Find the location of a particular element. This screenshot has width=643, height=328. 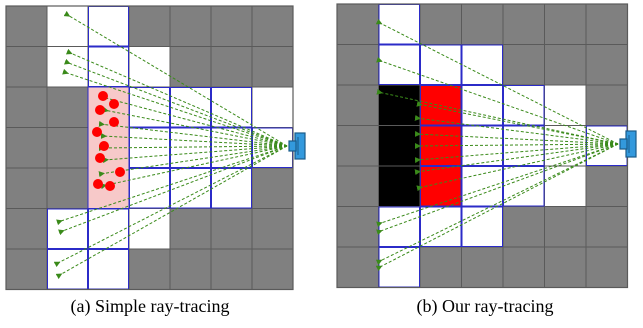

lidar-sensor-icon is located at coordinates (297, 146).